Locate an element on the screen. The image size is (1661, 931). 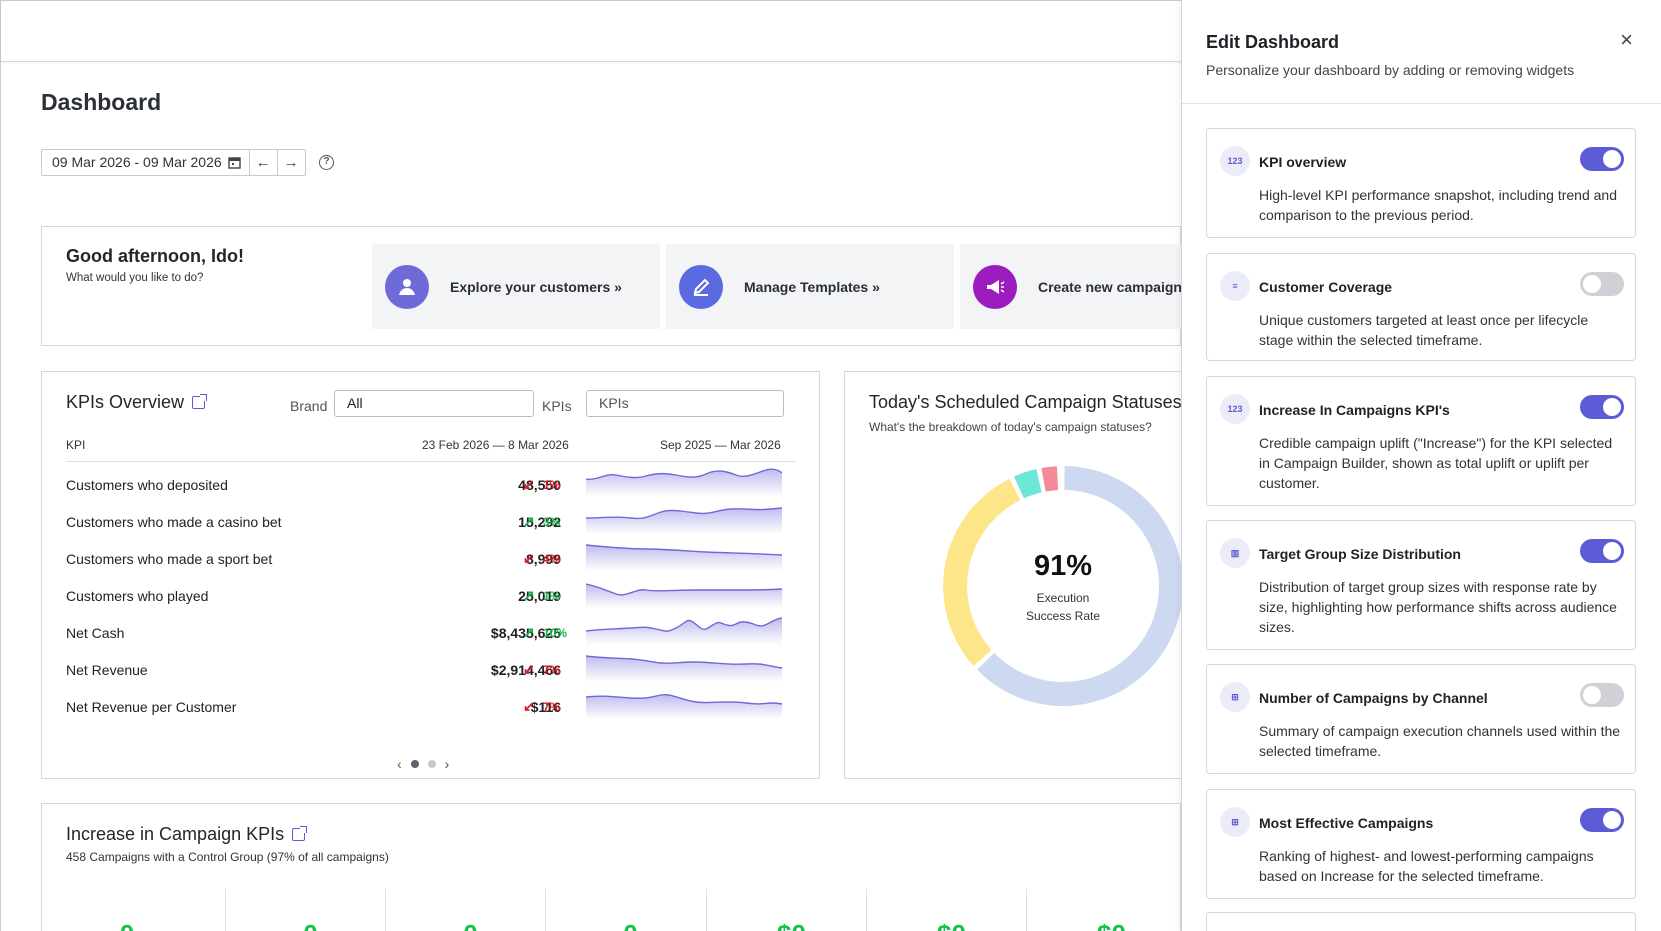
widget-title: Target Group Size Distribution is located at coordinates (1360, 554).